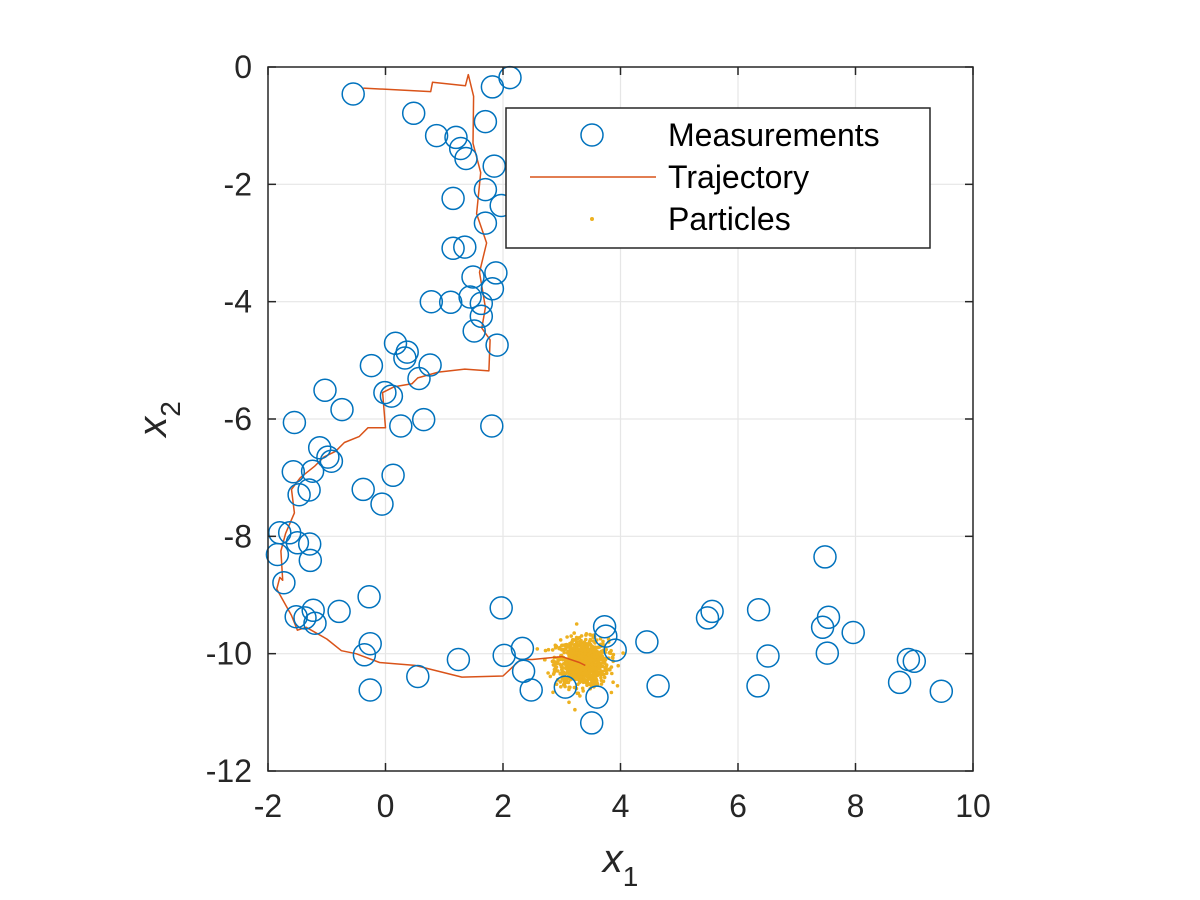  I want to click on x-tick-label: 6, so click(738, 806).